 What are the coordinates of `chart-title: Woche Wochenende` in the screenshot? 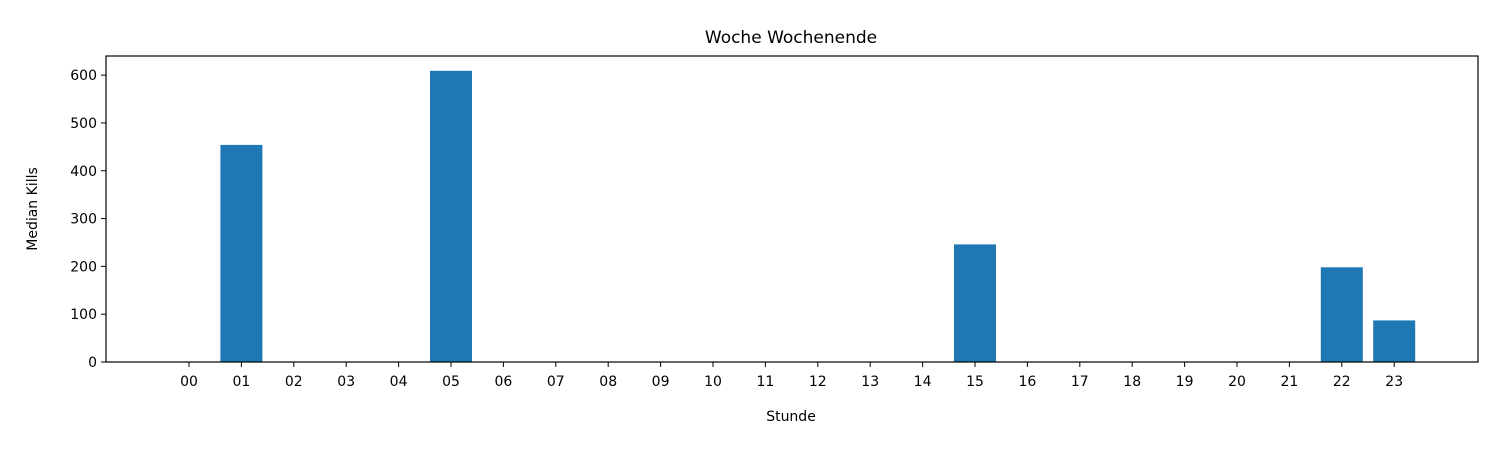 It's located at (791, 38).